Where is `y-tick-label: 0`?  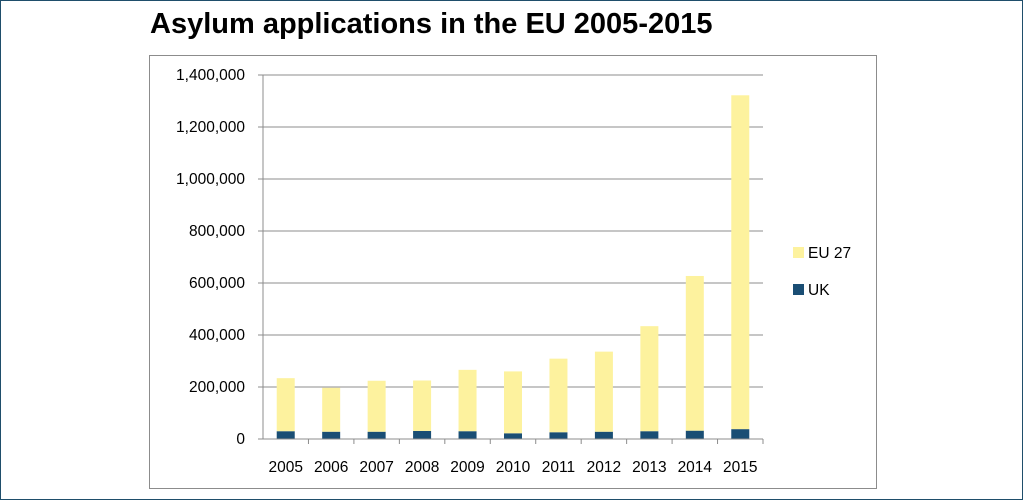 y-tick-label: 0 is located at coordinates (240, 439).